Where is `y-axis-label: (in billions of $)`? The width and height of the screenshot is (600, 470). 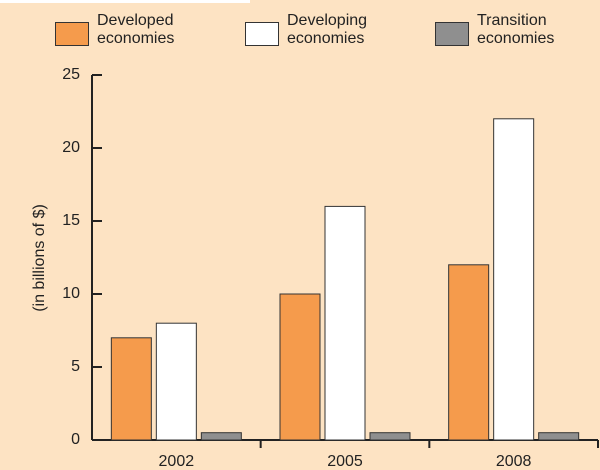 y-axis-label: (in billions of $) is located at coordinates (39, 258).